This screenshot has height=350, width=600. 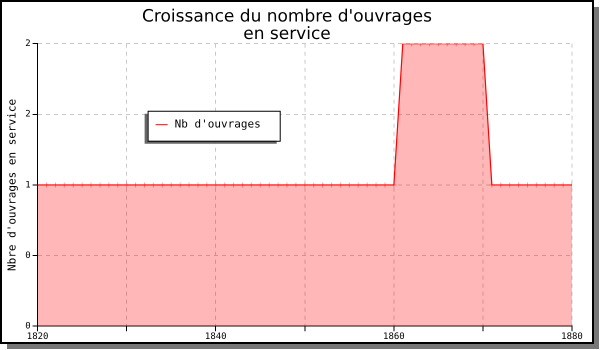 I want to click on x-tick-label: 1840, so click(x=215, y=337).